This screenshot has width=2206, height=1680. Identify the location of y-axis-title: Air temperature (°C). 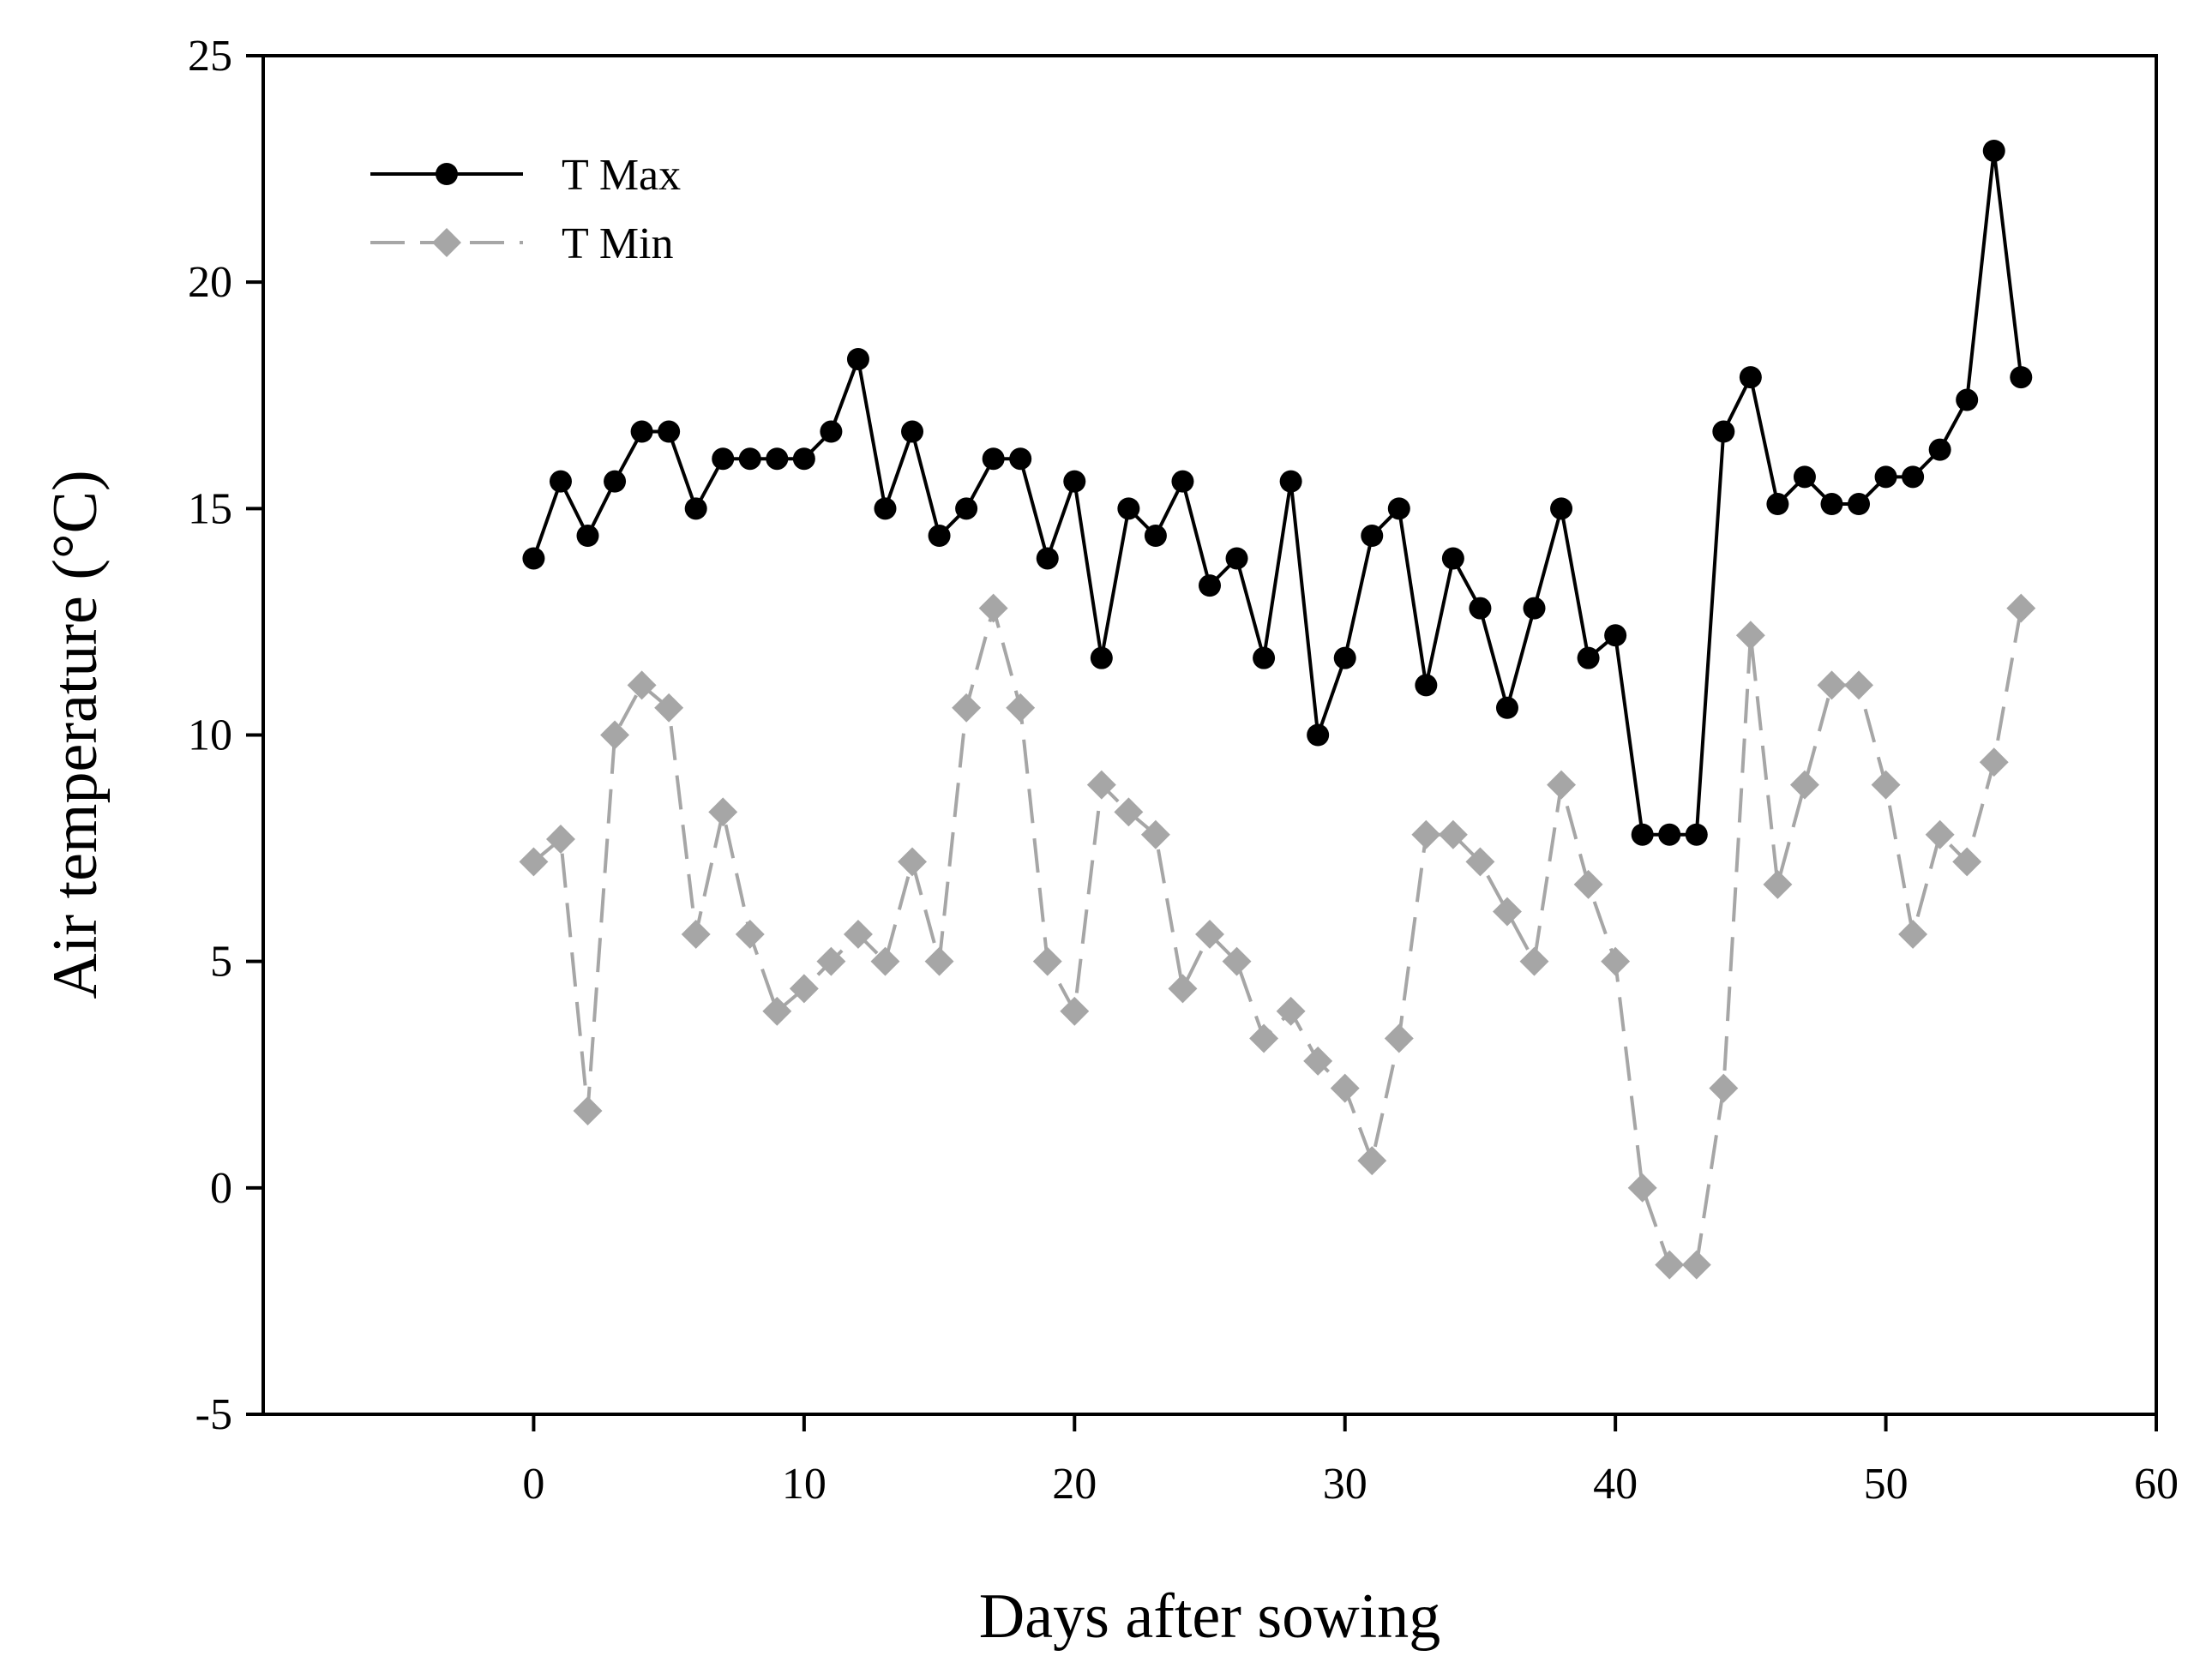
(75, 734).